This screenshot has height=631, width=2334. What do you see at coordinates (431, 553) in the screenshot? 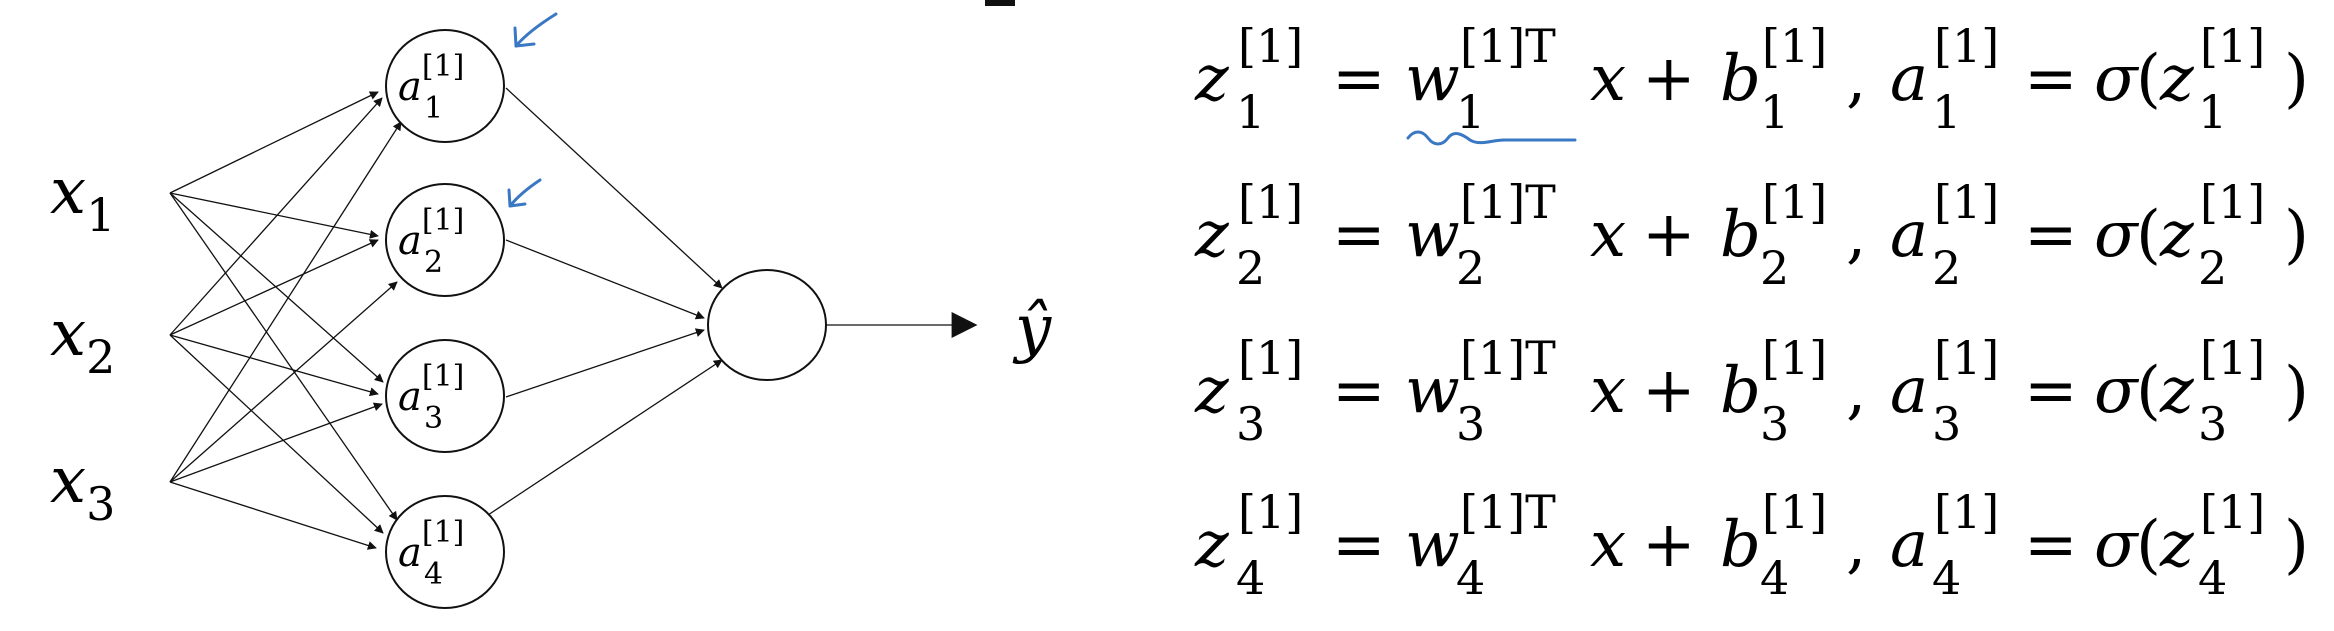
I see `hidden-label-4: a[1] 4` at bounding box center [431, 553].